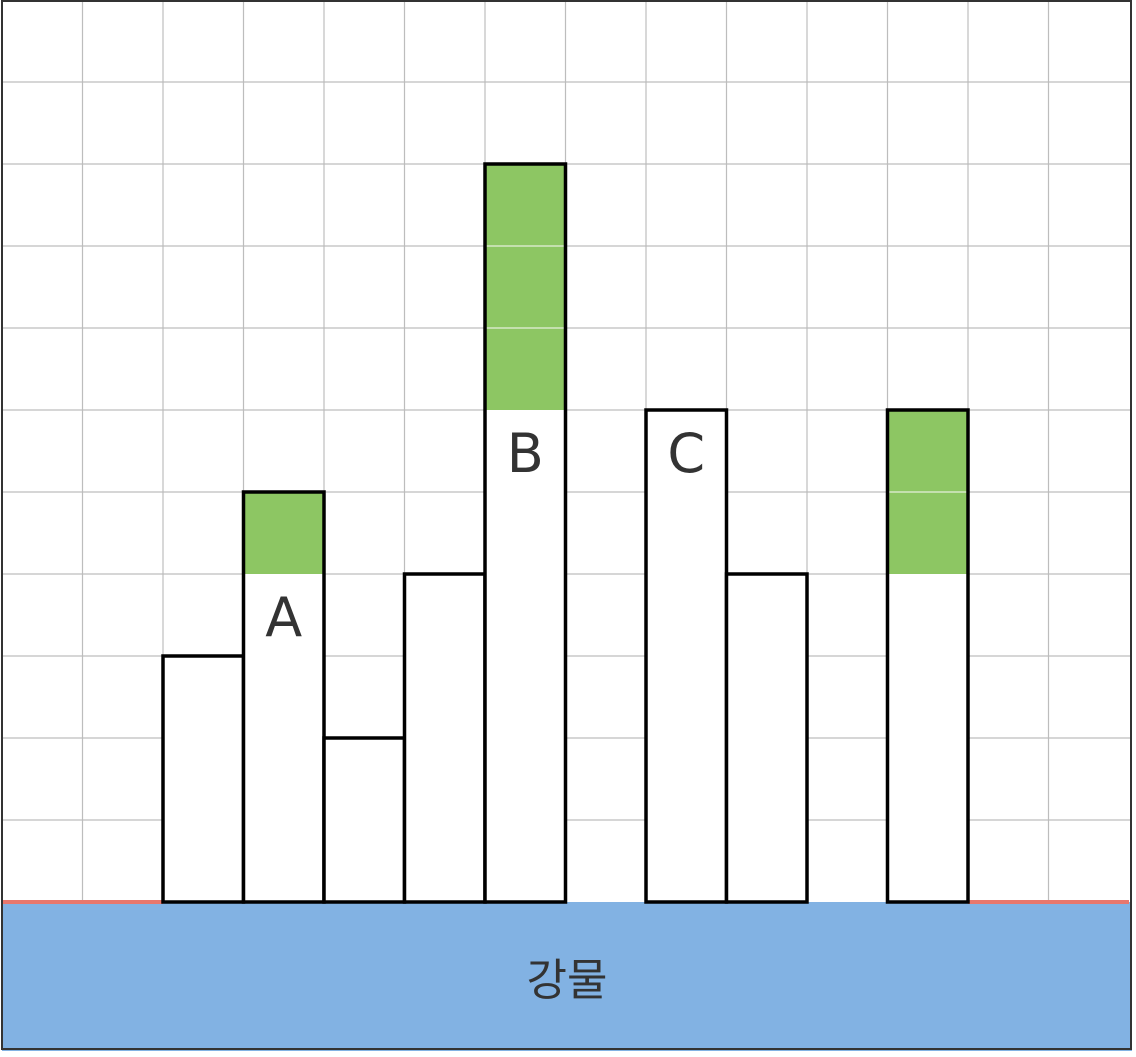 The image size is (1136, 1057). Describe the element at coordinates (525, 453) in the screenshot. I see `building-label-b: B` at that location.